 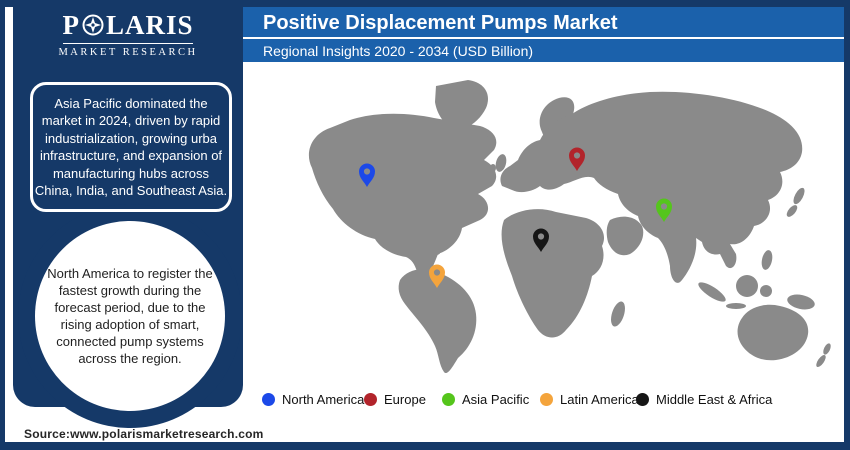 I want to click on legend-dot-europe, so click(x=370, y=399).